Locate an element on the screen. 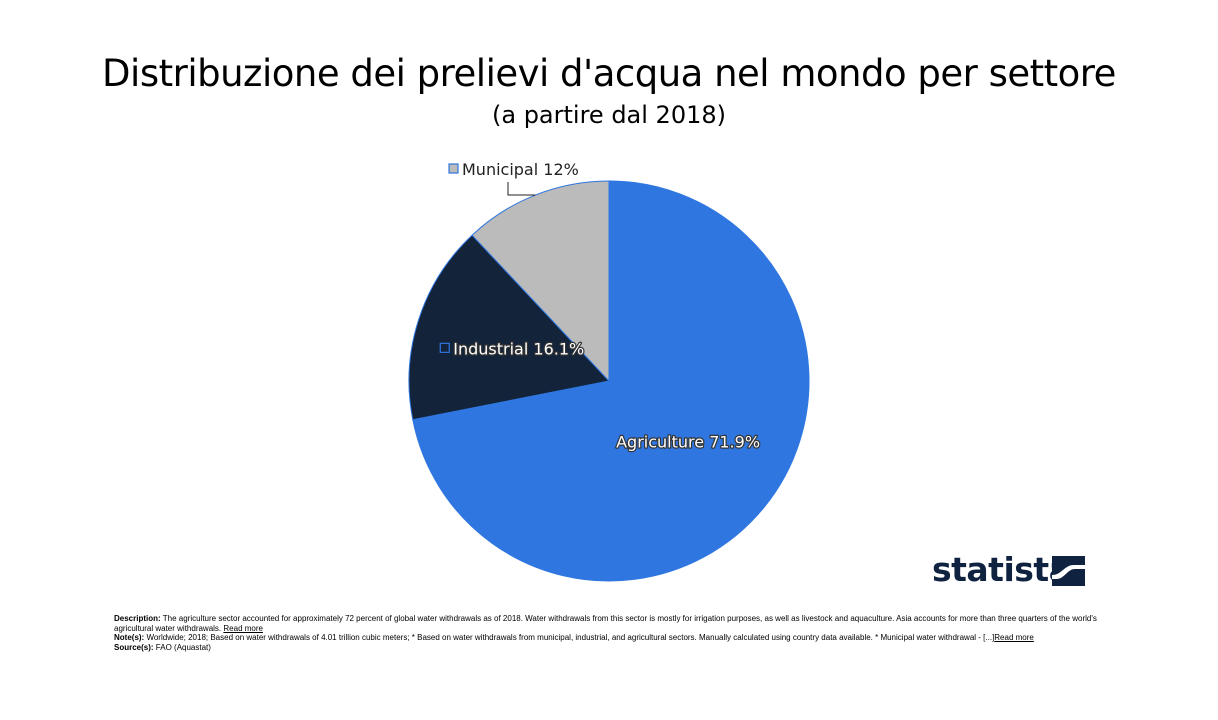 The width and height of the screenshot is (1218, 720). legend-key-industrial is located at coordinates (444, 347).